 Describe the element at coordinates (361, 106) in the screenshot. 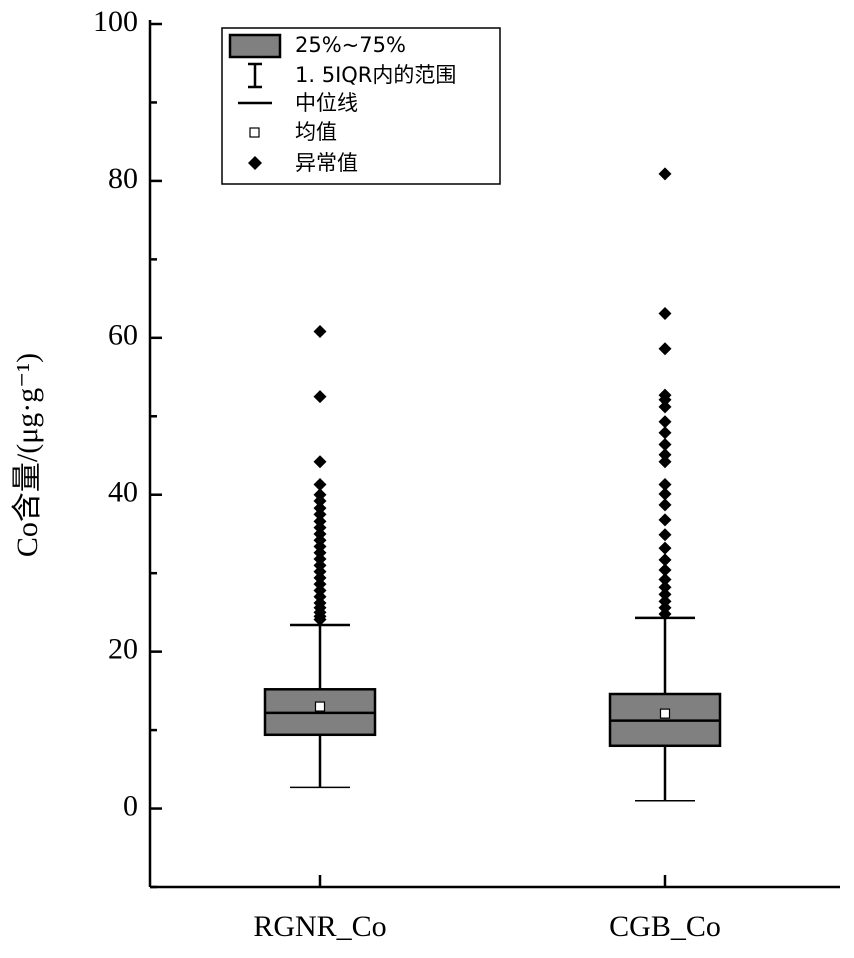

I see `legend: 25%~75% 1. 5IQR内的范围 中位线 均值 异常值` at that location.